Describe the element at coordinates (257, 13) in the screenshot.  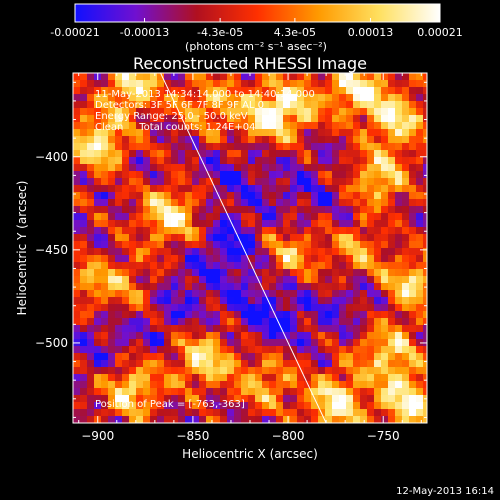
I see `colorbar` at that location.